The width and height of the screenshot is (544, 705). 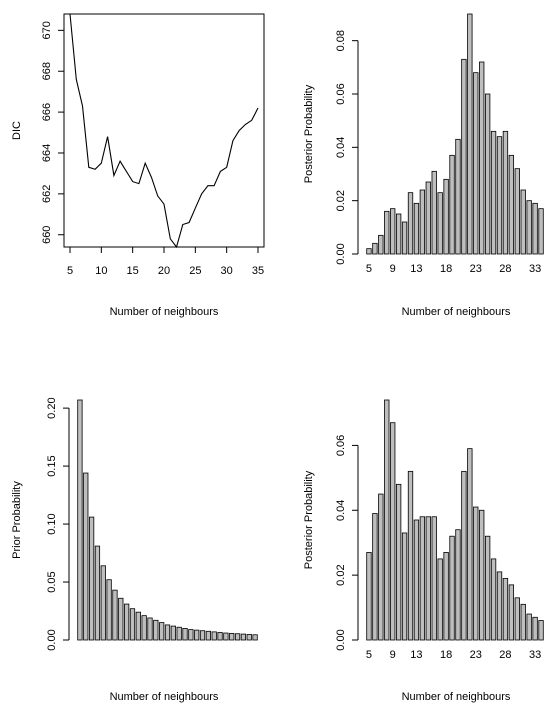 What do you see at coordinates (52, 465) in the screenshot?
I see `y-tick-label: 0.15` at bounding box center [52, 465].